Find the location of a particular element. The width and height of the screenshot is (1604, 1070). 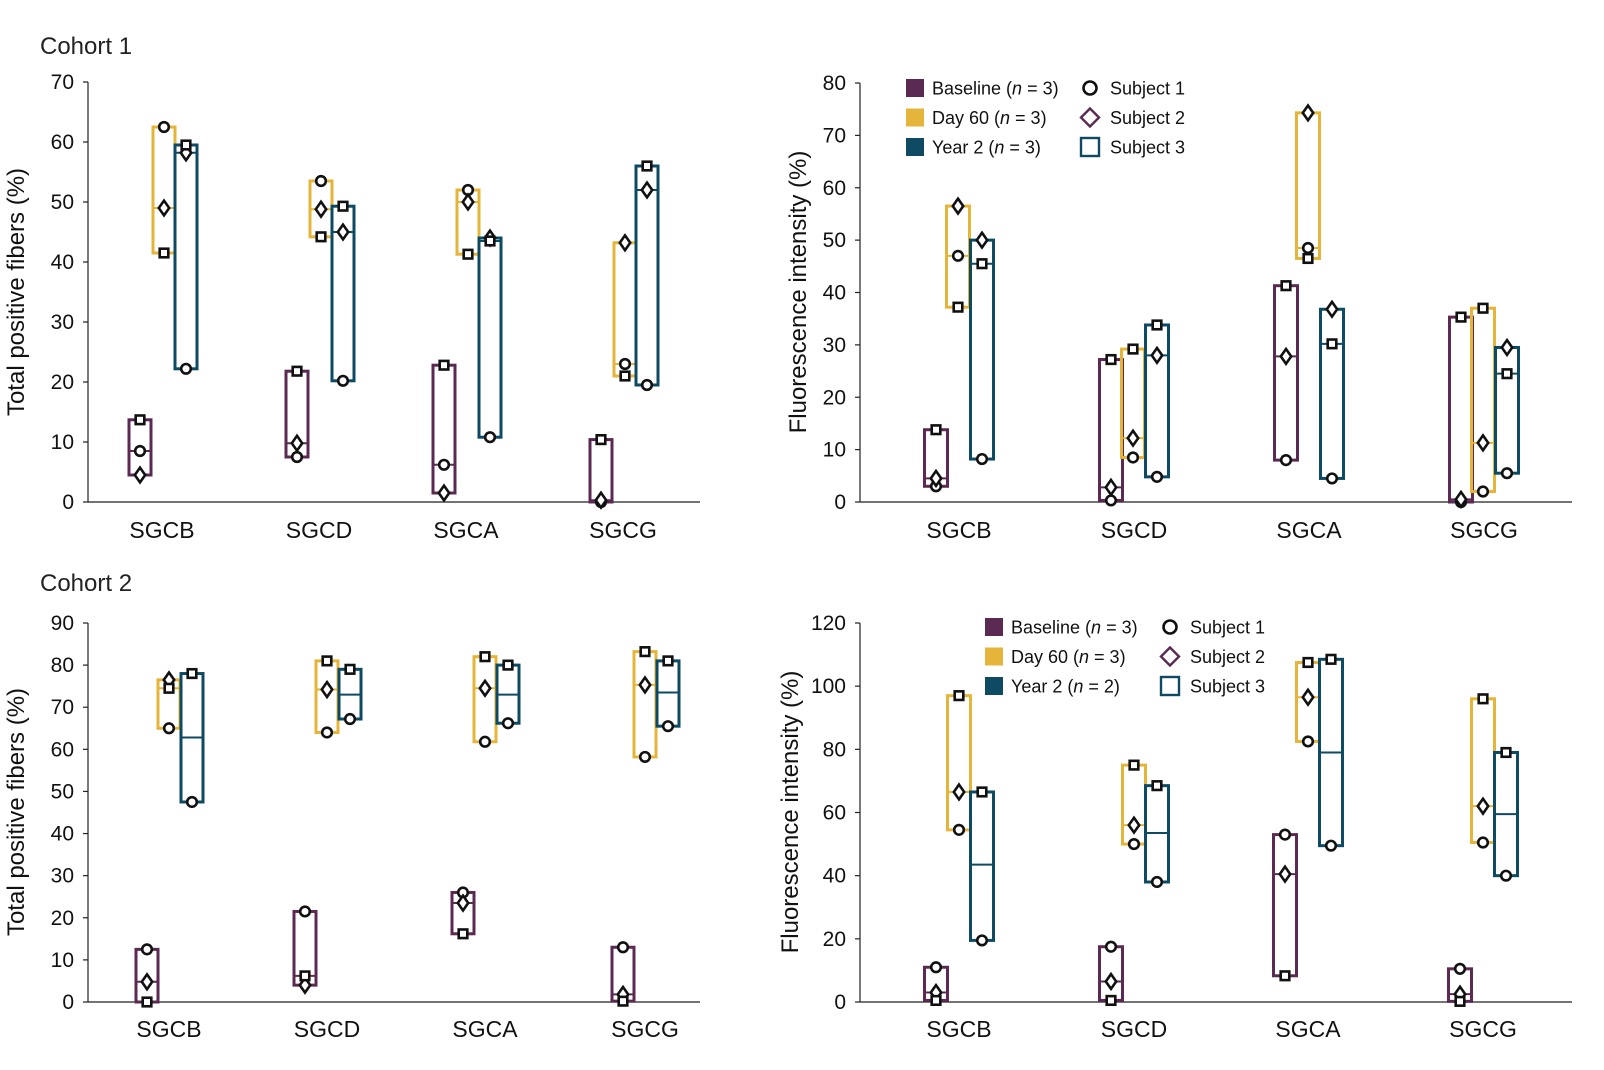

y-tick-label: 120 is located at coordinates (828, 623).